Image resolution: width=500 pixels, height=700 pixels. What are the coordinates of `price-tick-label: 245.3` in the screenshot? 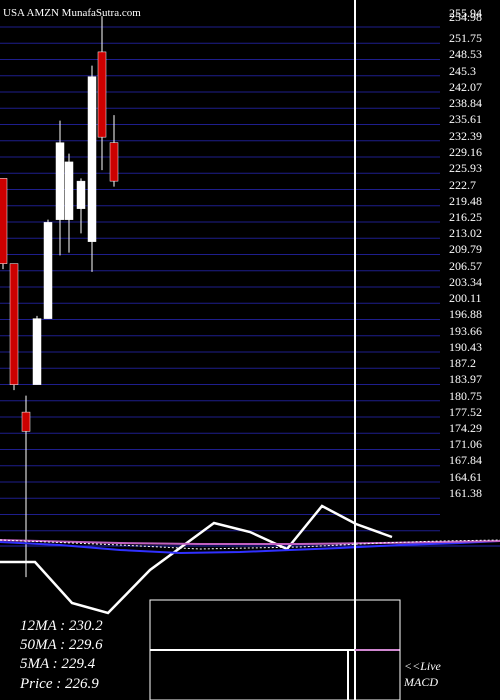 It's located at (462, 71).